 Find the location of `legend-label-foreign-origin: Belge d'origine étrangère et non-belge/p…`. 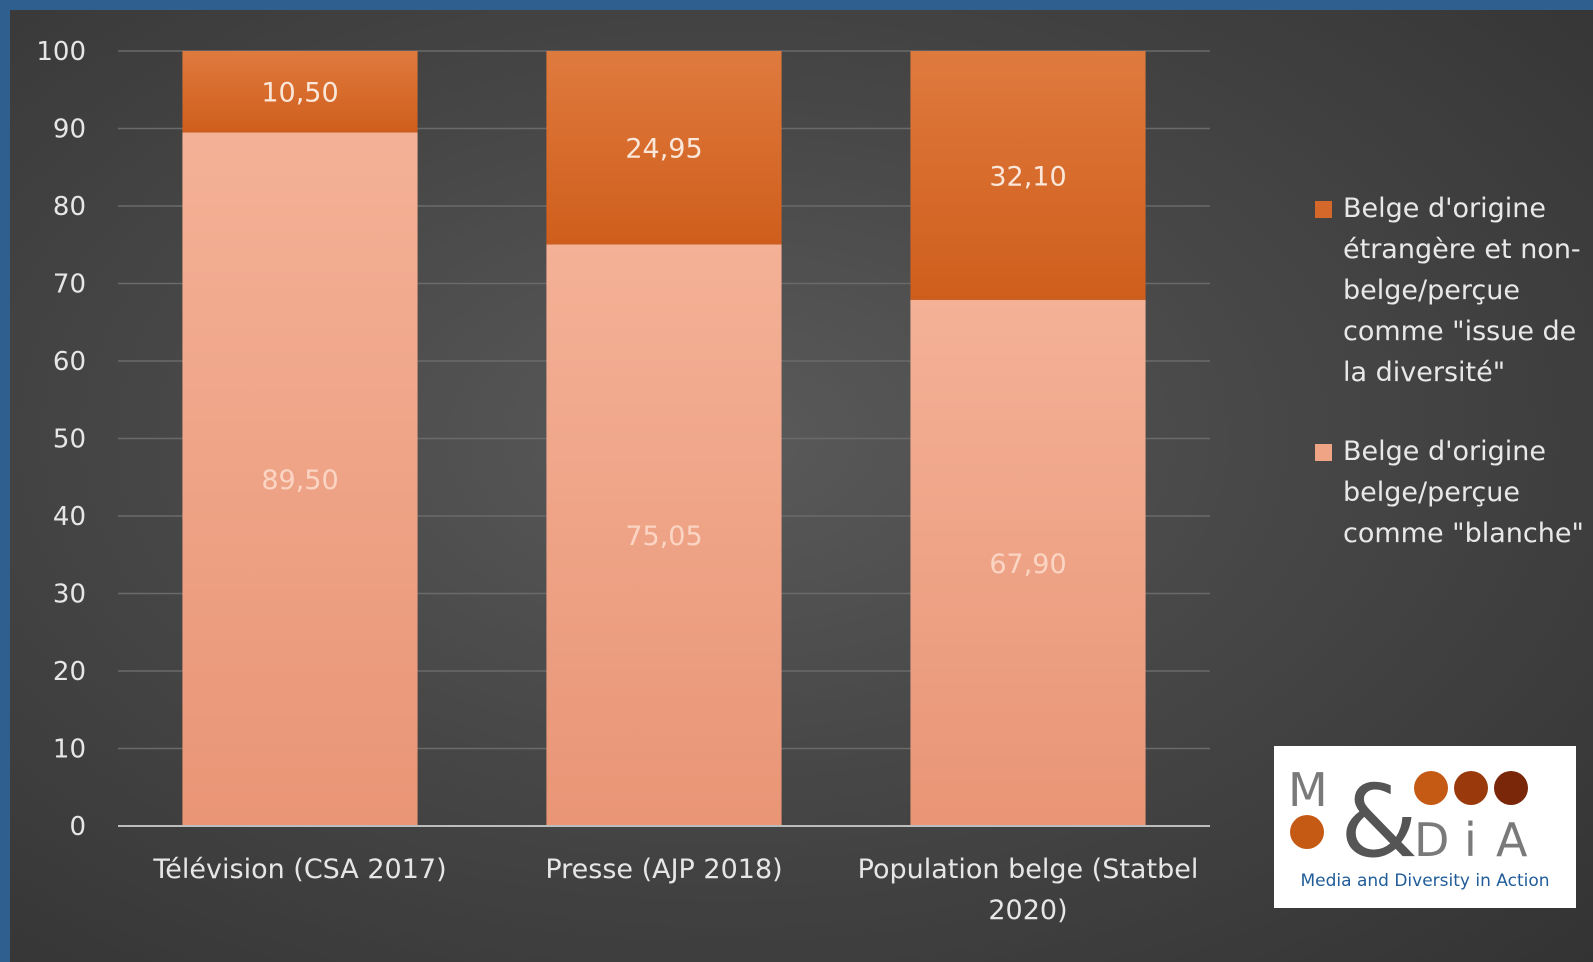

legend-label-foreign-origin: Belge d'origine étrangère et non-belge/p… is located at coordinates (1462, 290).